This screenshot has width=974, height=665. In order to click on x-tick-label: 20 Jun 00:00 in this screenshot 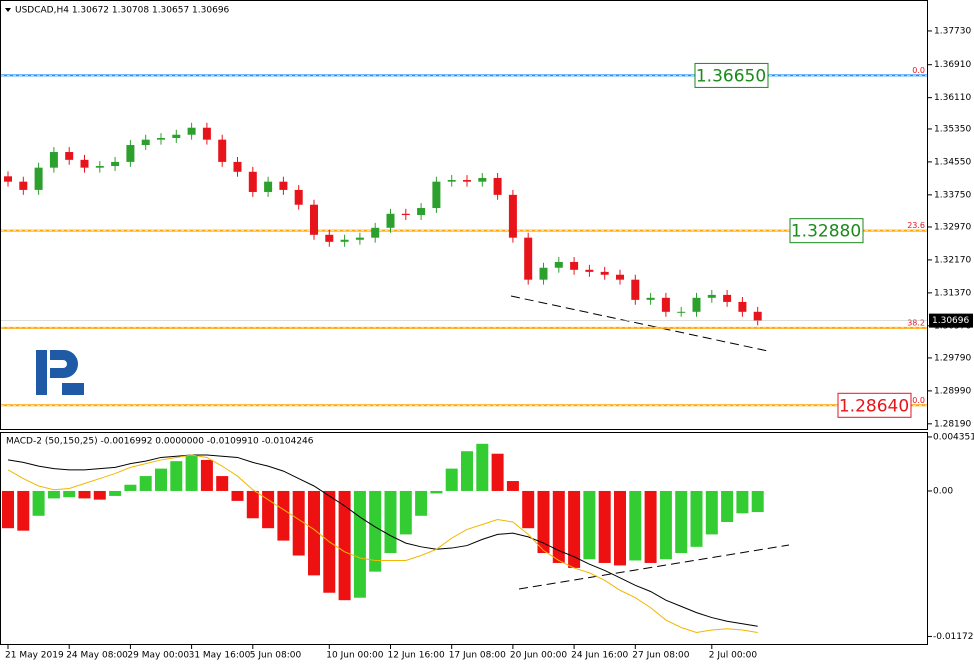, I will do `click(538, 656)`.